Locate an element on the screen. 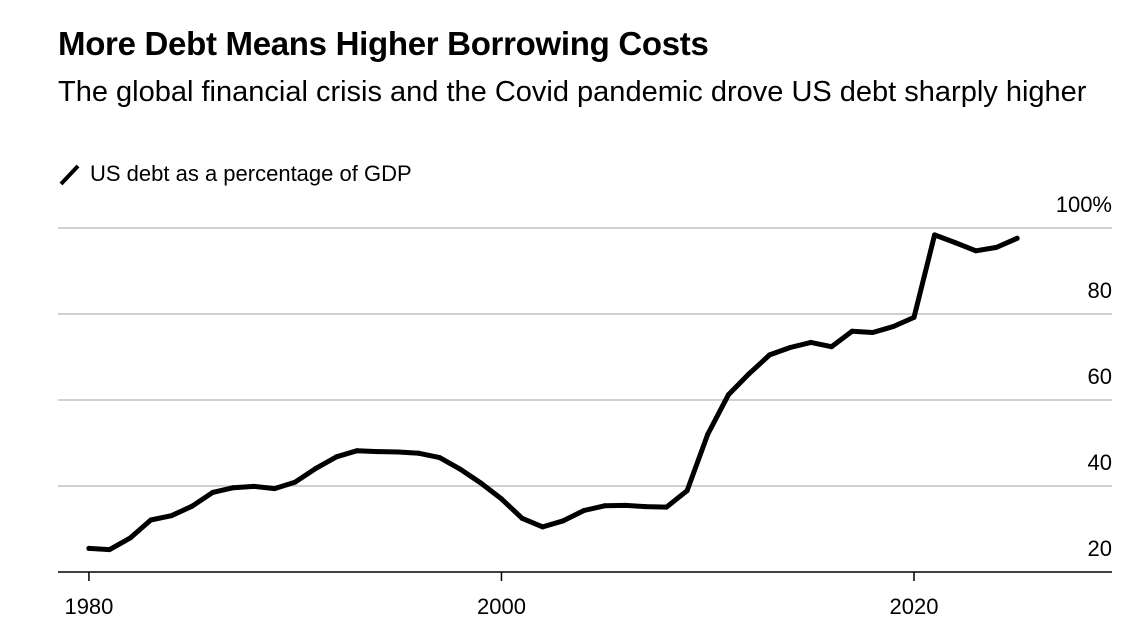 The width and height of the screenshot is (1145, 635). data-point-2017 is located at coordinates (852, 331).